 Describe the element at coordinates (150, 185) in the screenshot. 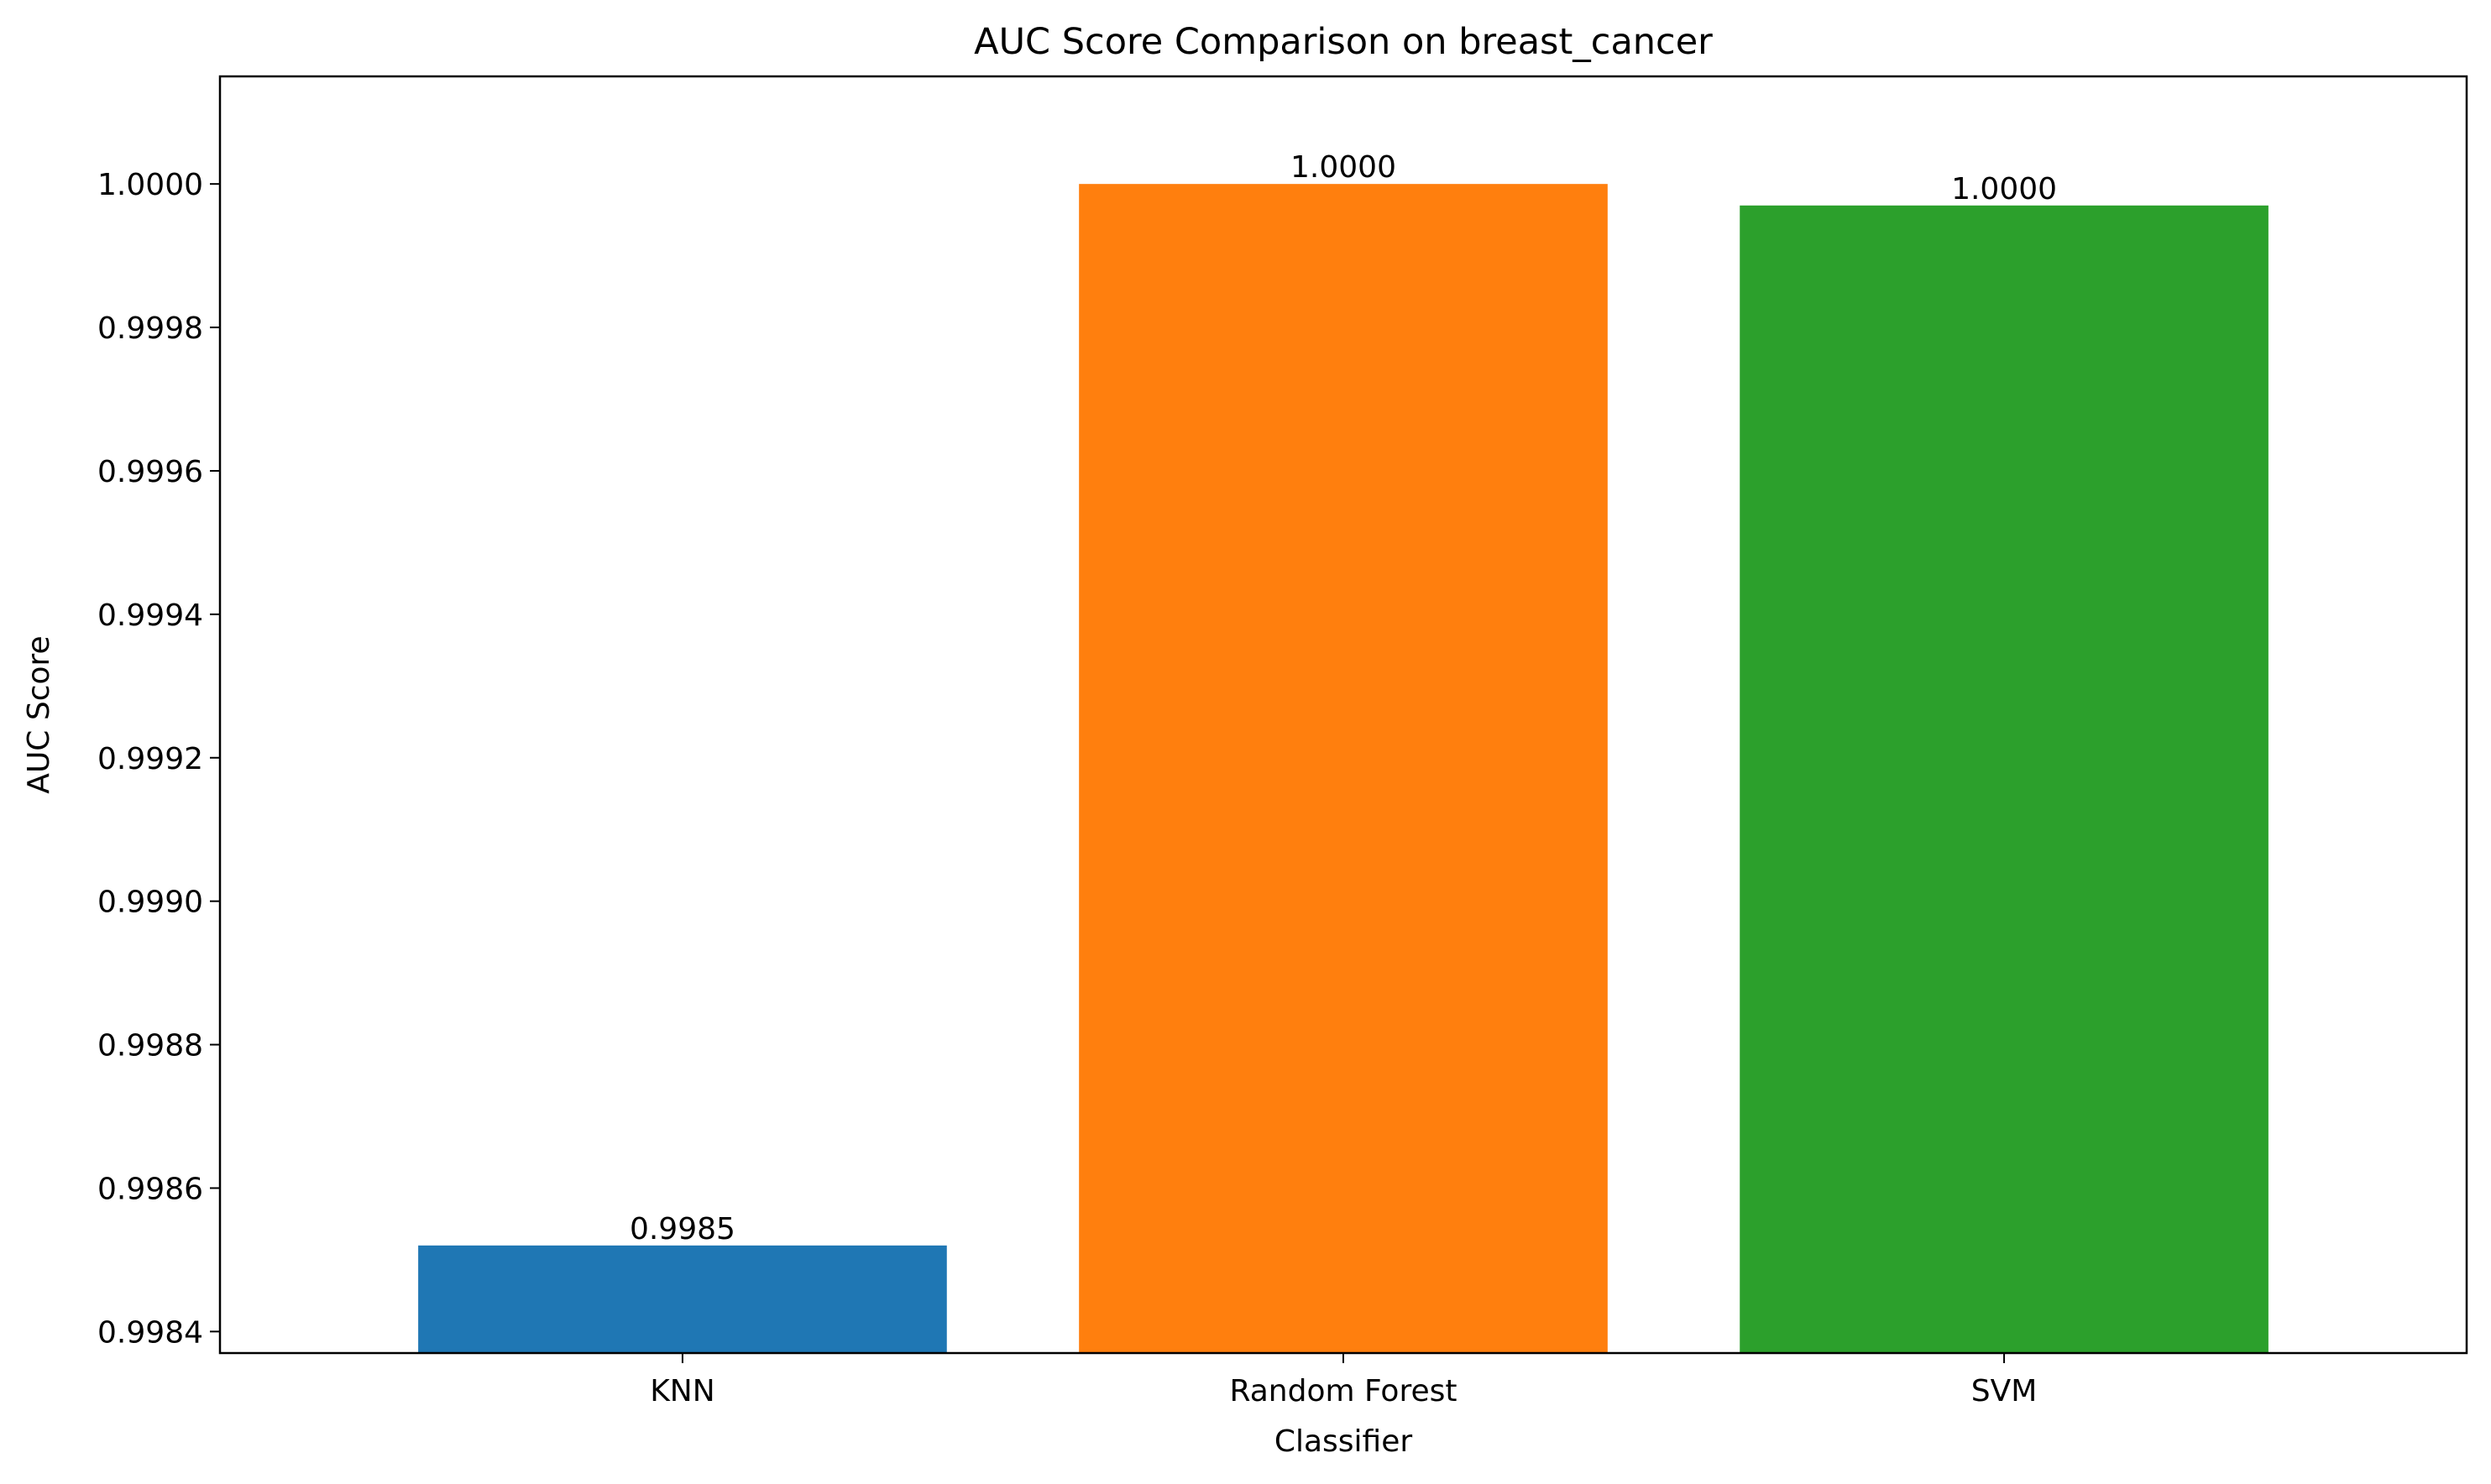

I see `y-tick-label: 1.0000` at that location.